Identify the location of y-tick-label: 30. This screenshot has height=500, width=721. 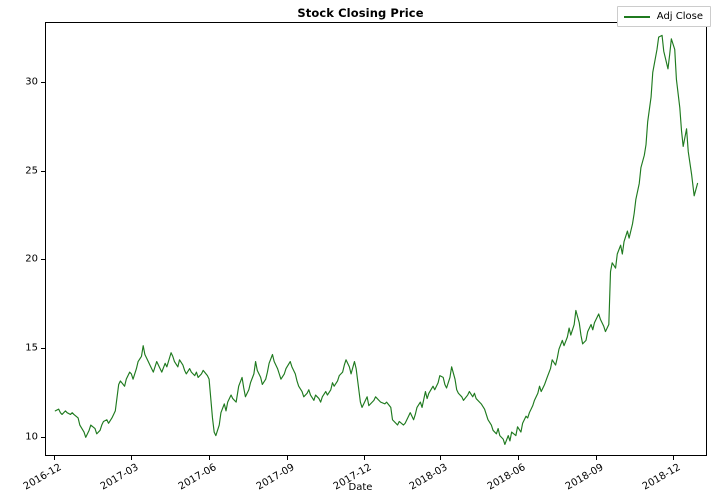
(31, 82).